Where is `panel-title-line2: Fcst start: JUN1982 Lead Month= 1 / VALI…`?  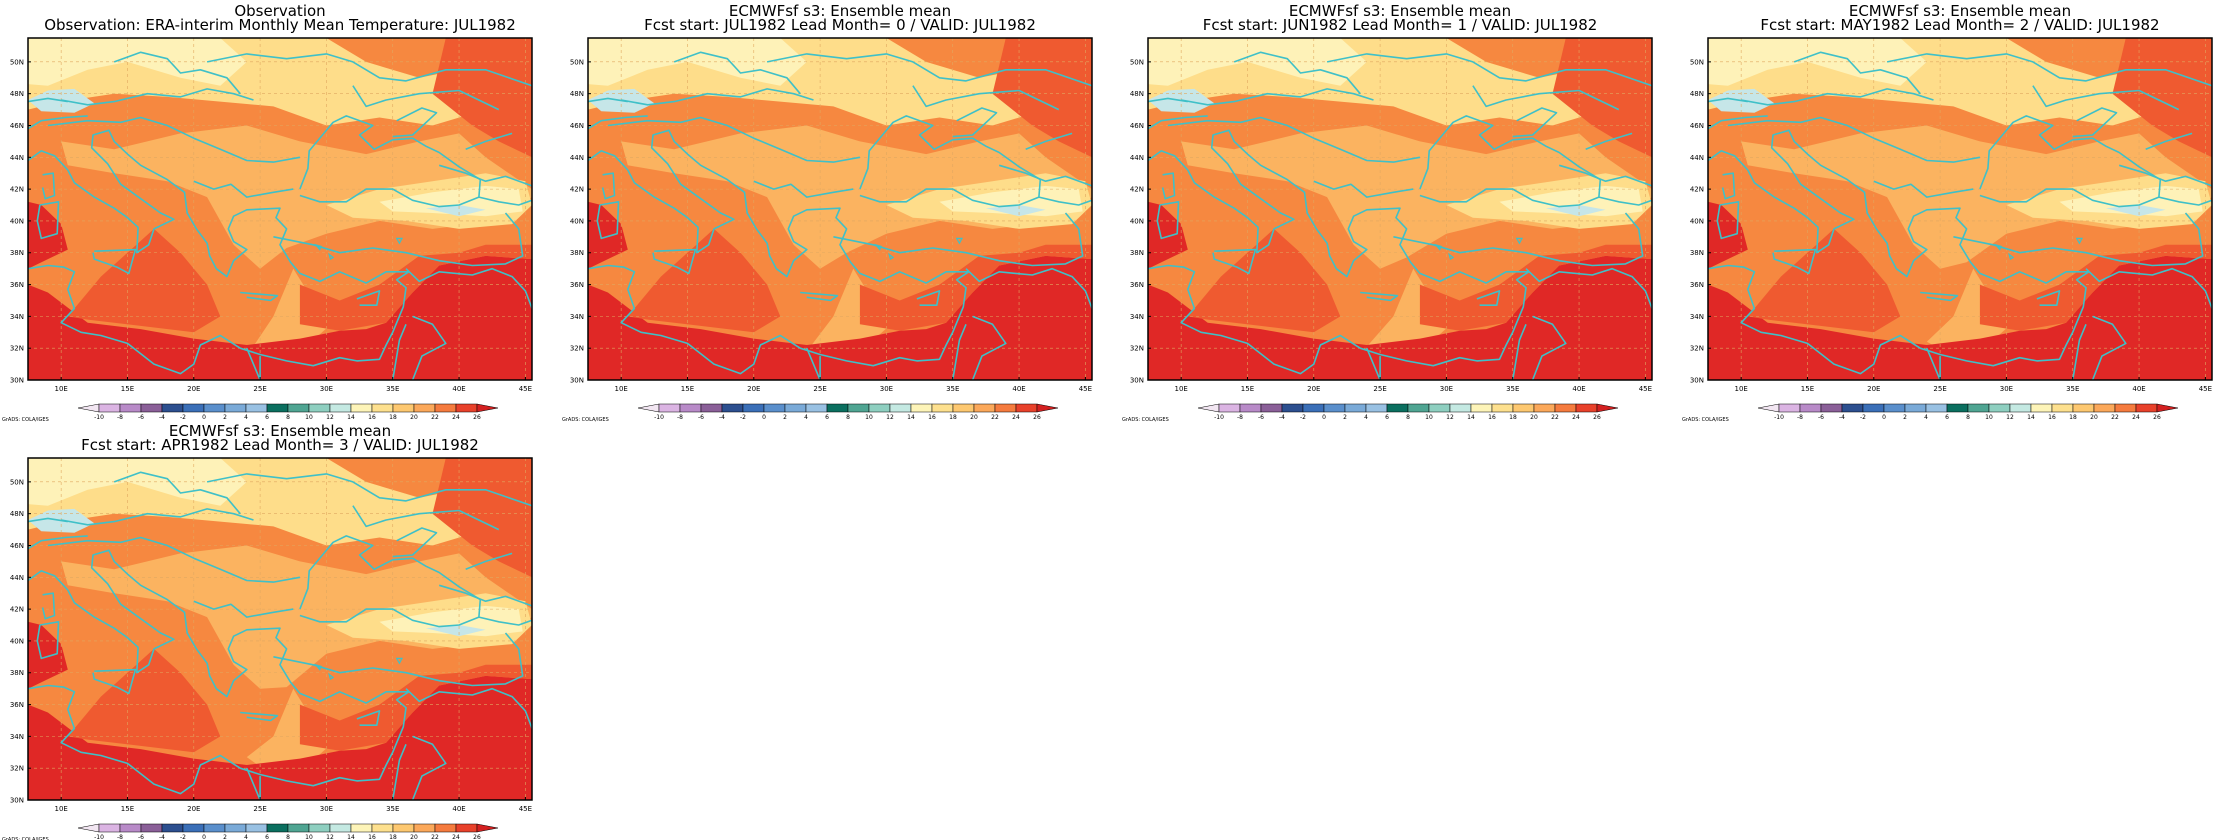 panel-title-line2: Fcst start: JUN1982 Lead Month= 1 / VALI… is located at coordinates (1400, 25).